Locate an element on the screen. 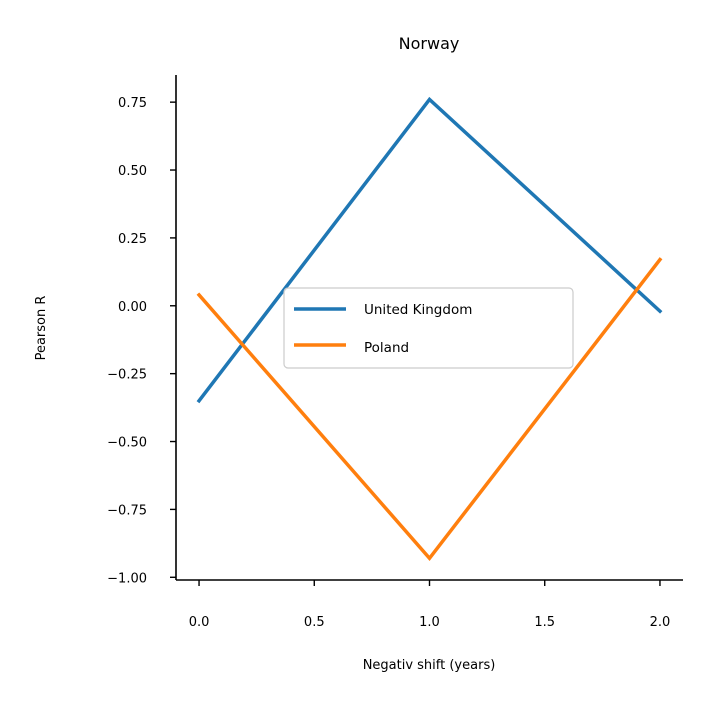 The height and width of the screenshot is (708, 708). x-tick-label: 2.0 is located at coordinates (660, 622).